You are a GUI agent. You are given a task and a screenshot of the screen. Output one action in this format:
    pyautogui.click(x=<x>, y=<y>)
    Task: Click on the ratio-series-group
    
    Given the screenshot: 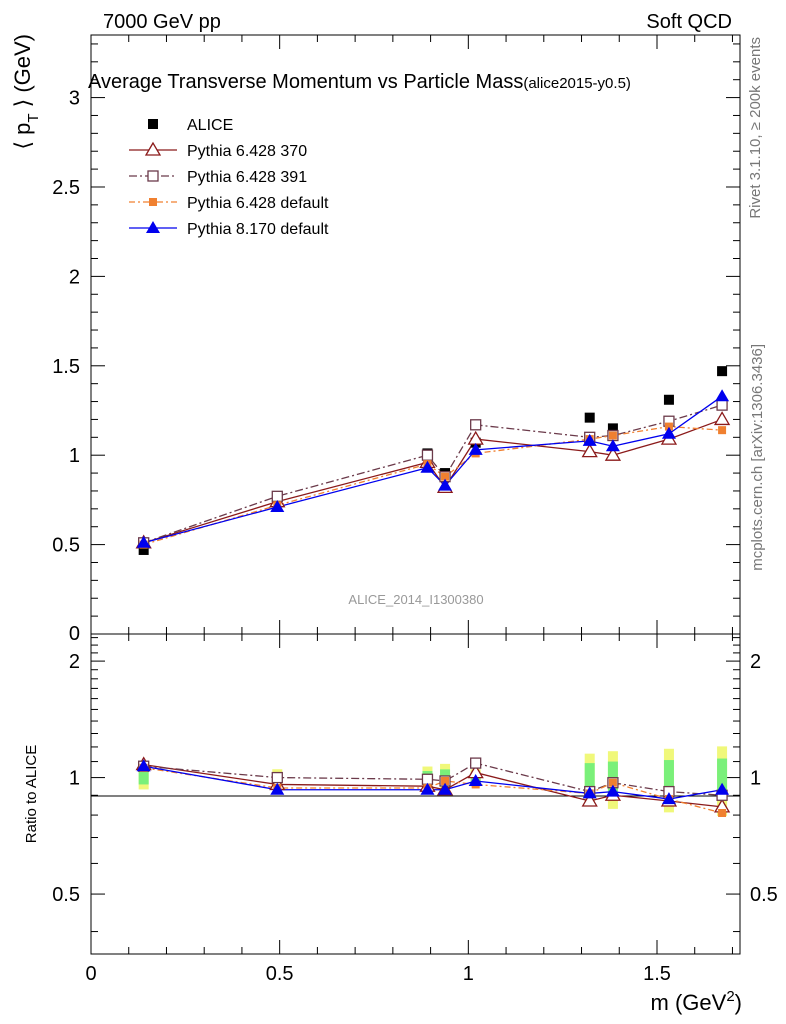 What is the action you would take?
    pyautogui.click(x=433, y=786)
    